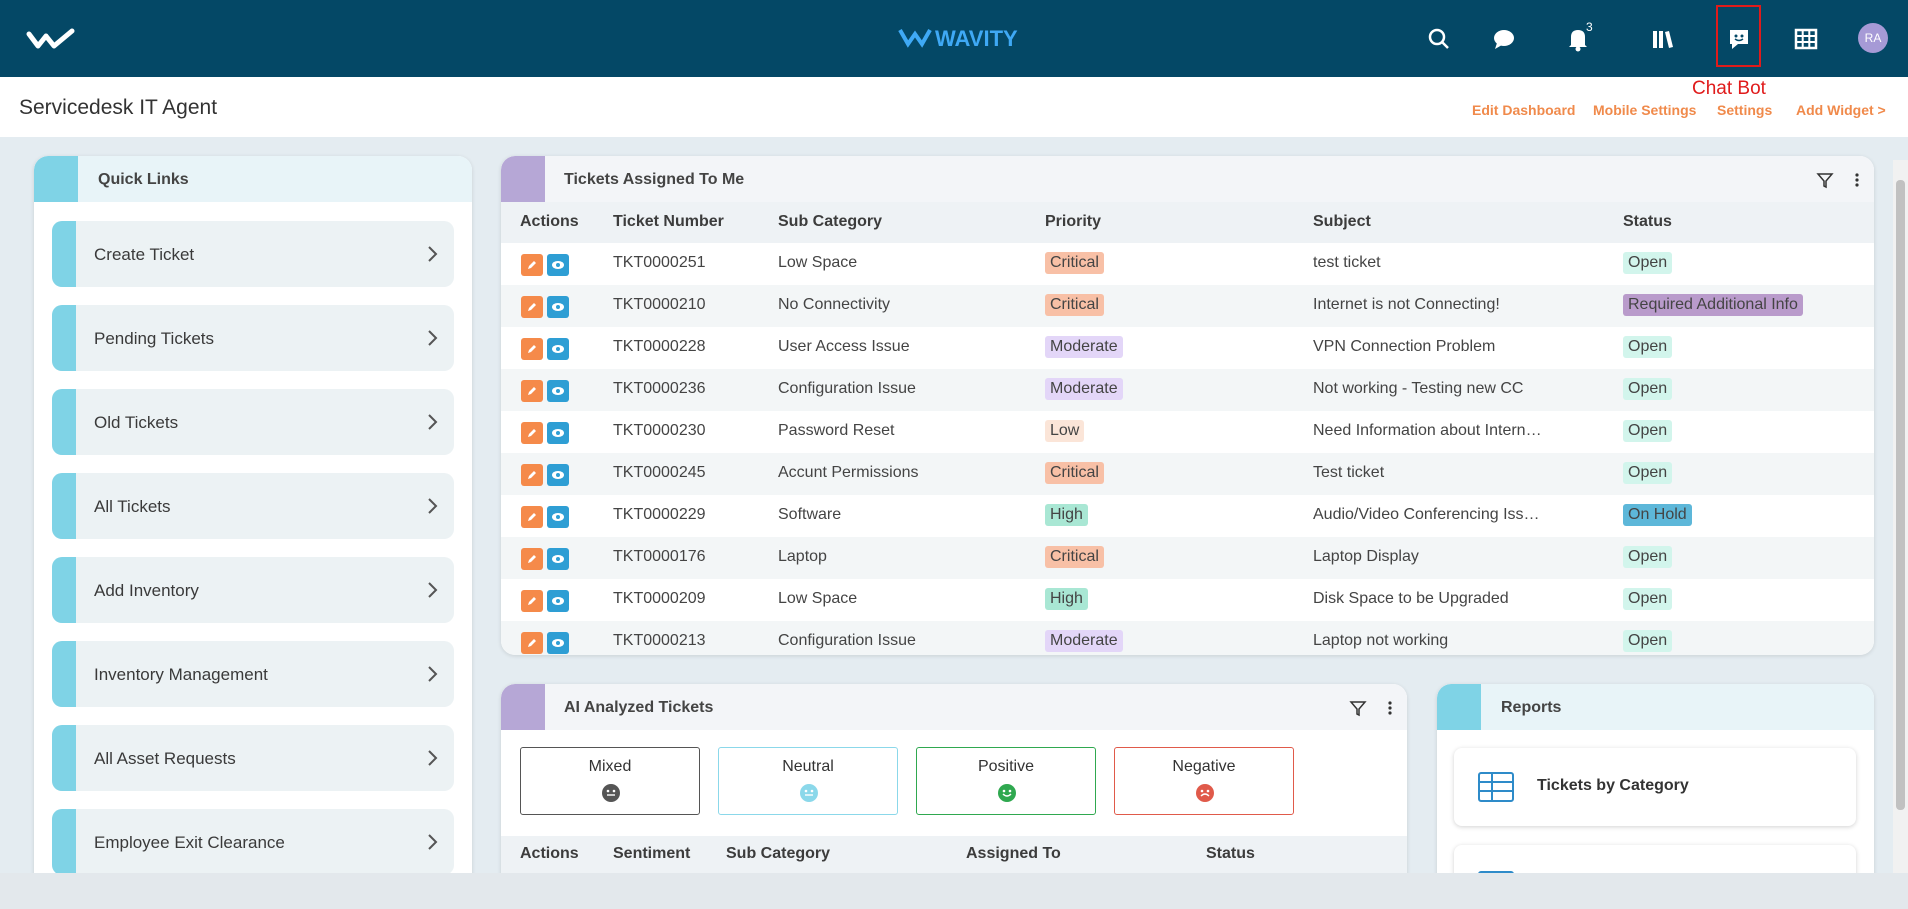 This screenshot has height=909, width=1908. I want to click on chat-bot-icon, so click(1739, 39).